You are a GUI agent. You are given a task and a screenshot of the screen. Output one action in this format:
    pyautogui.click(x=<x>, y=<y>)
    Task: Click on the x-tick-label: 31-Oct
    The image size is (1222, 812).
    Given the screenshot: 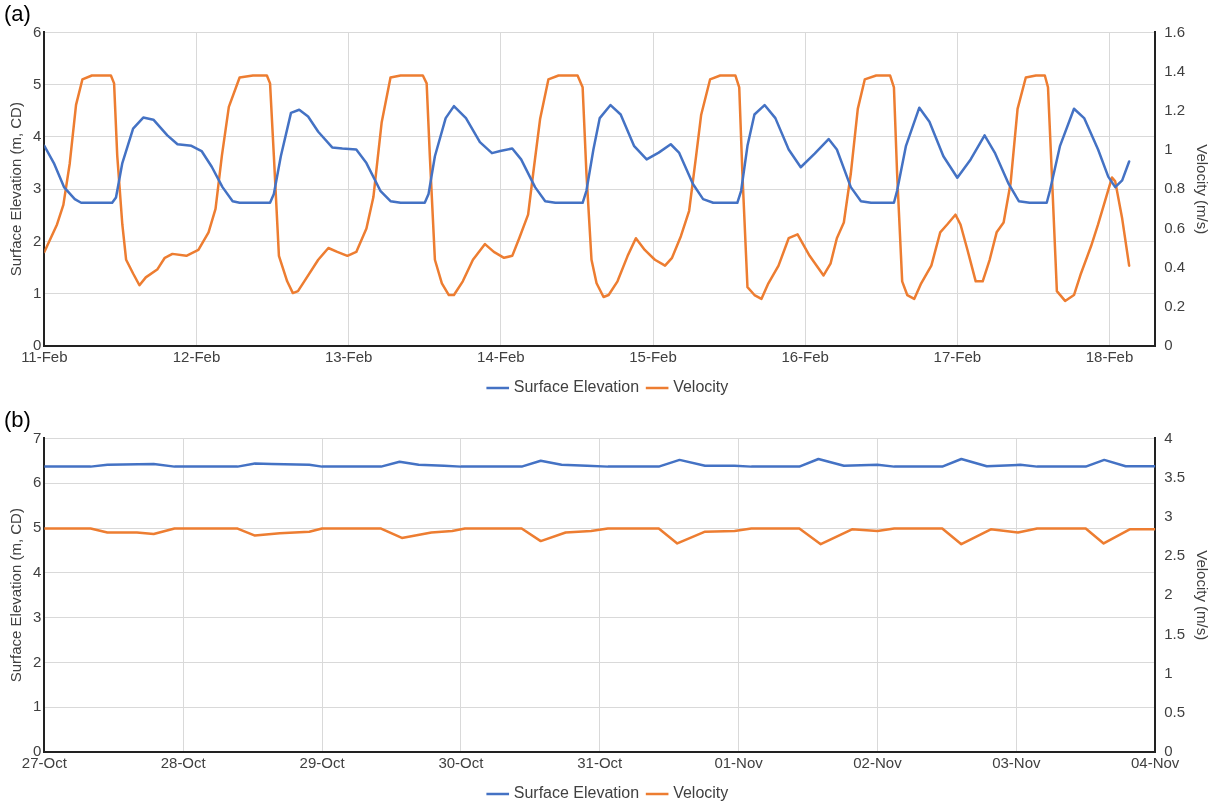 What is the action you would take?
    pyautogui.click(x=600, y=763)
    